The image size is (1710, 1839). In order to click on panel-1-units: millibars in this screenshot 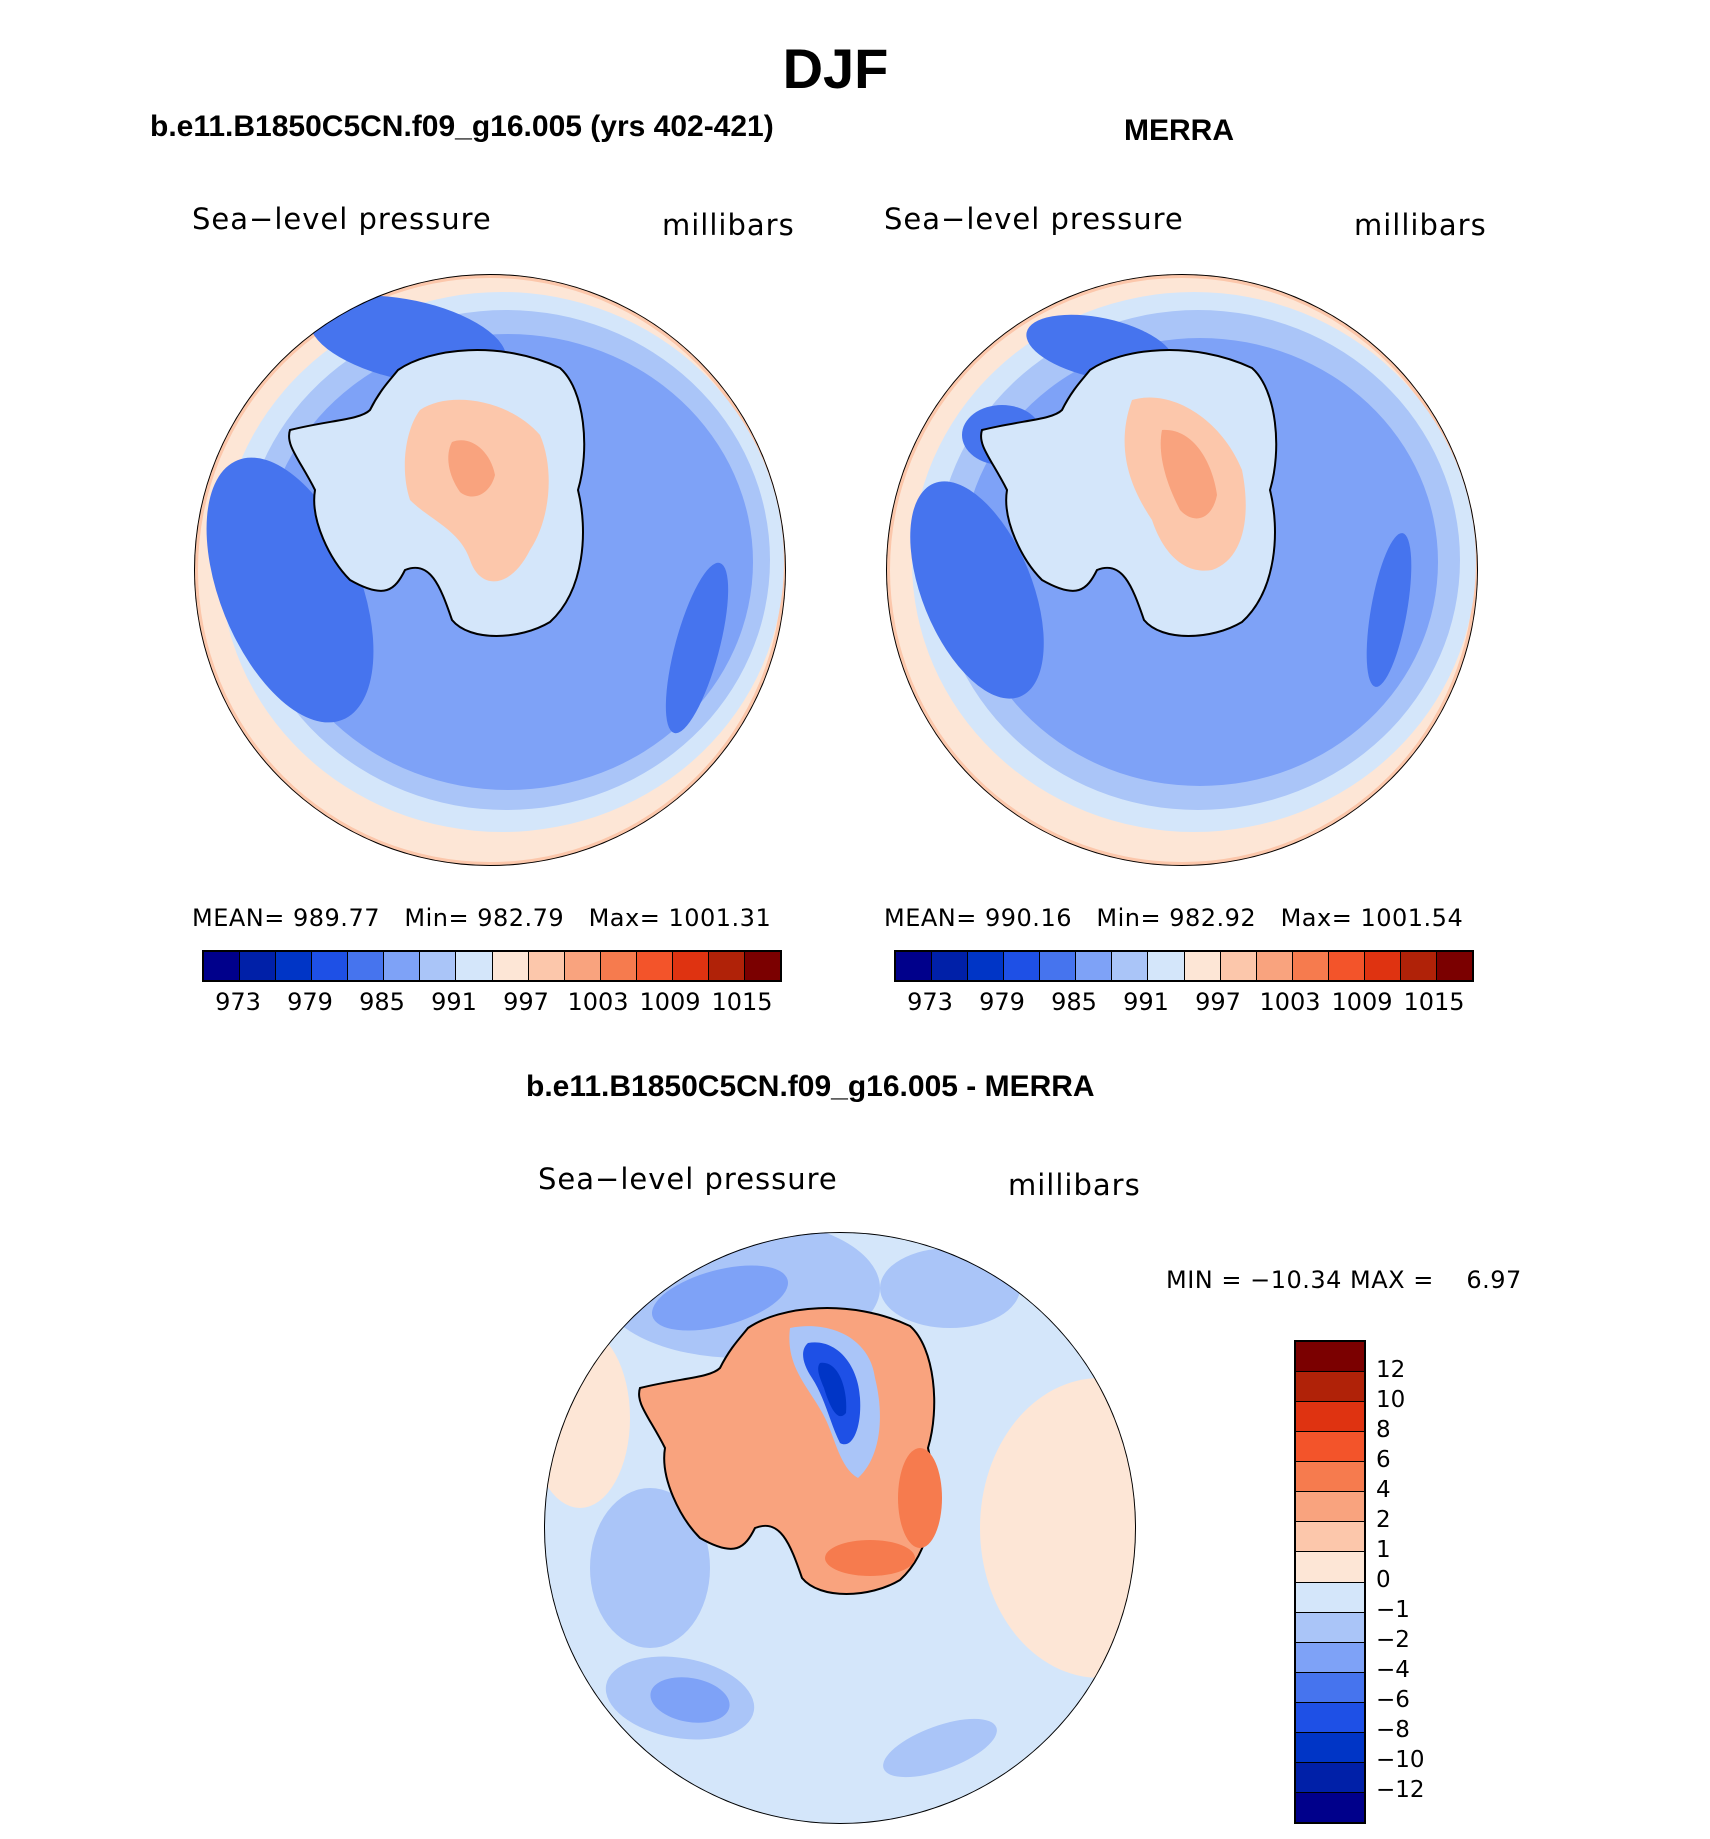, I will do `click(728, 225)`.